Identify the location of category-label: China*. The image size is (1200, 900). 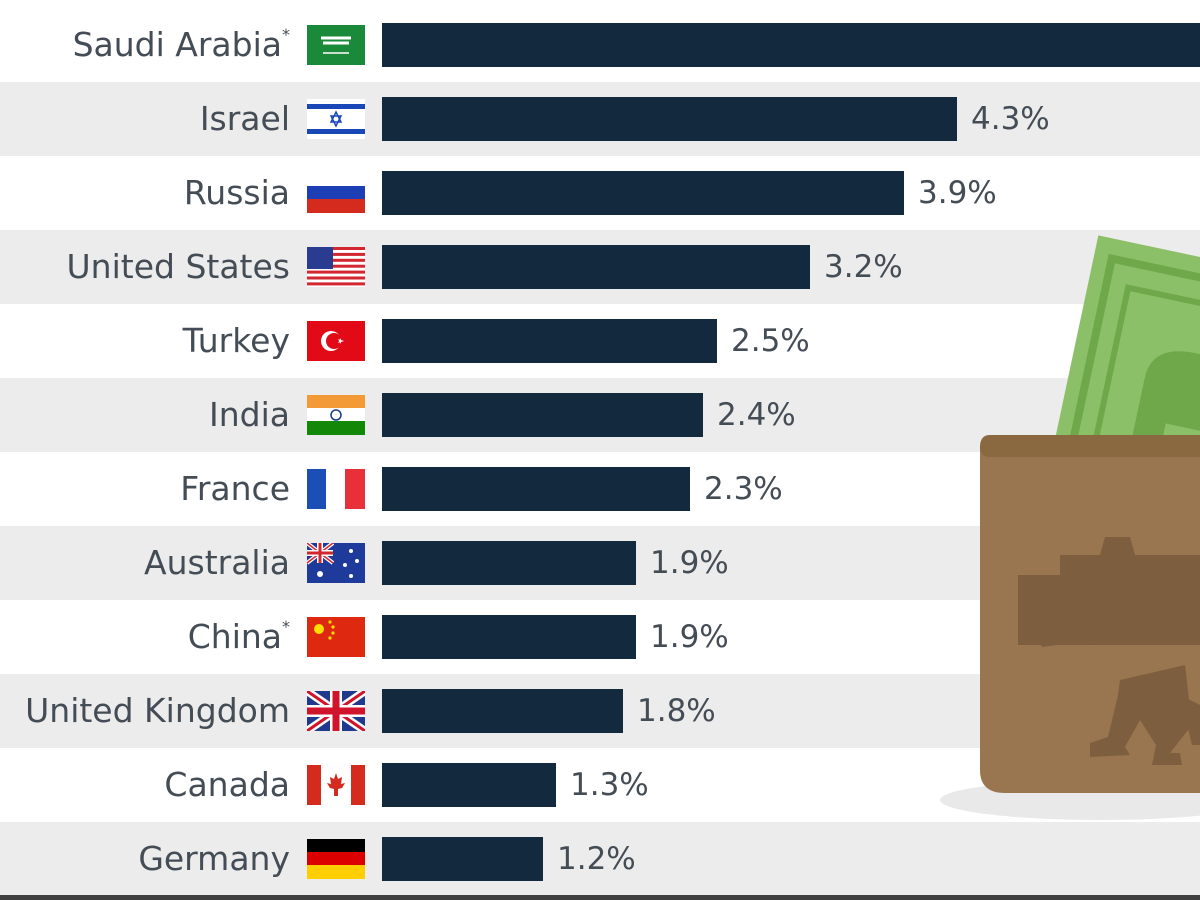
(239, 637).